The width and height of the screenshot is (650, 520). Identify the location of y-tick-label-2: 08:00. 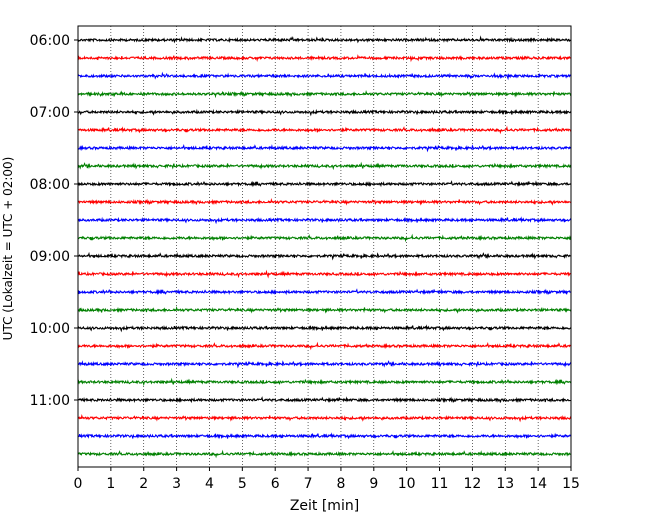
(50, 185).